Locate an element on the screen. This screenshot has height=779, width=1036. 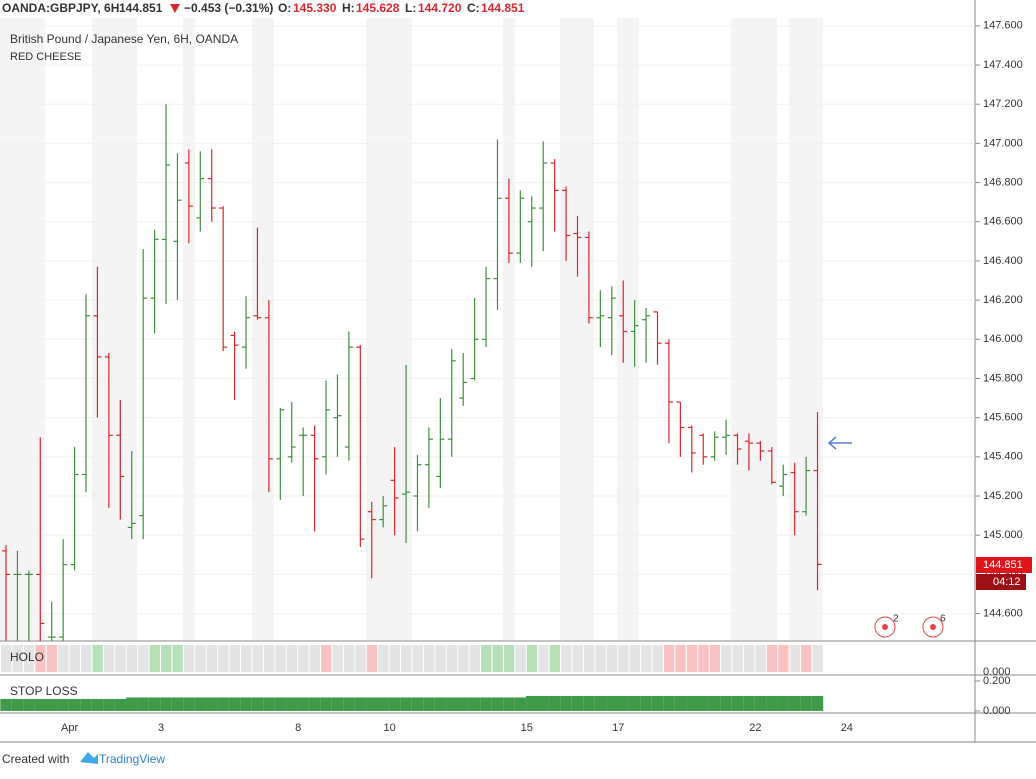
y-tick-label: 147.000 is located at coordinates (1003, 143).